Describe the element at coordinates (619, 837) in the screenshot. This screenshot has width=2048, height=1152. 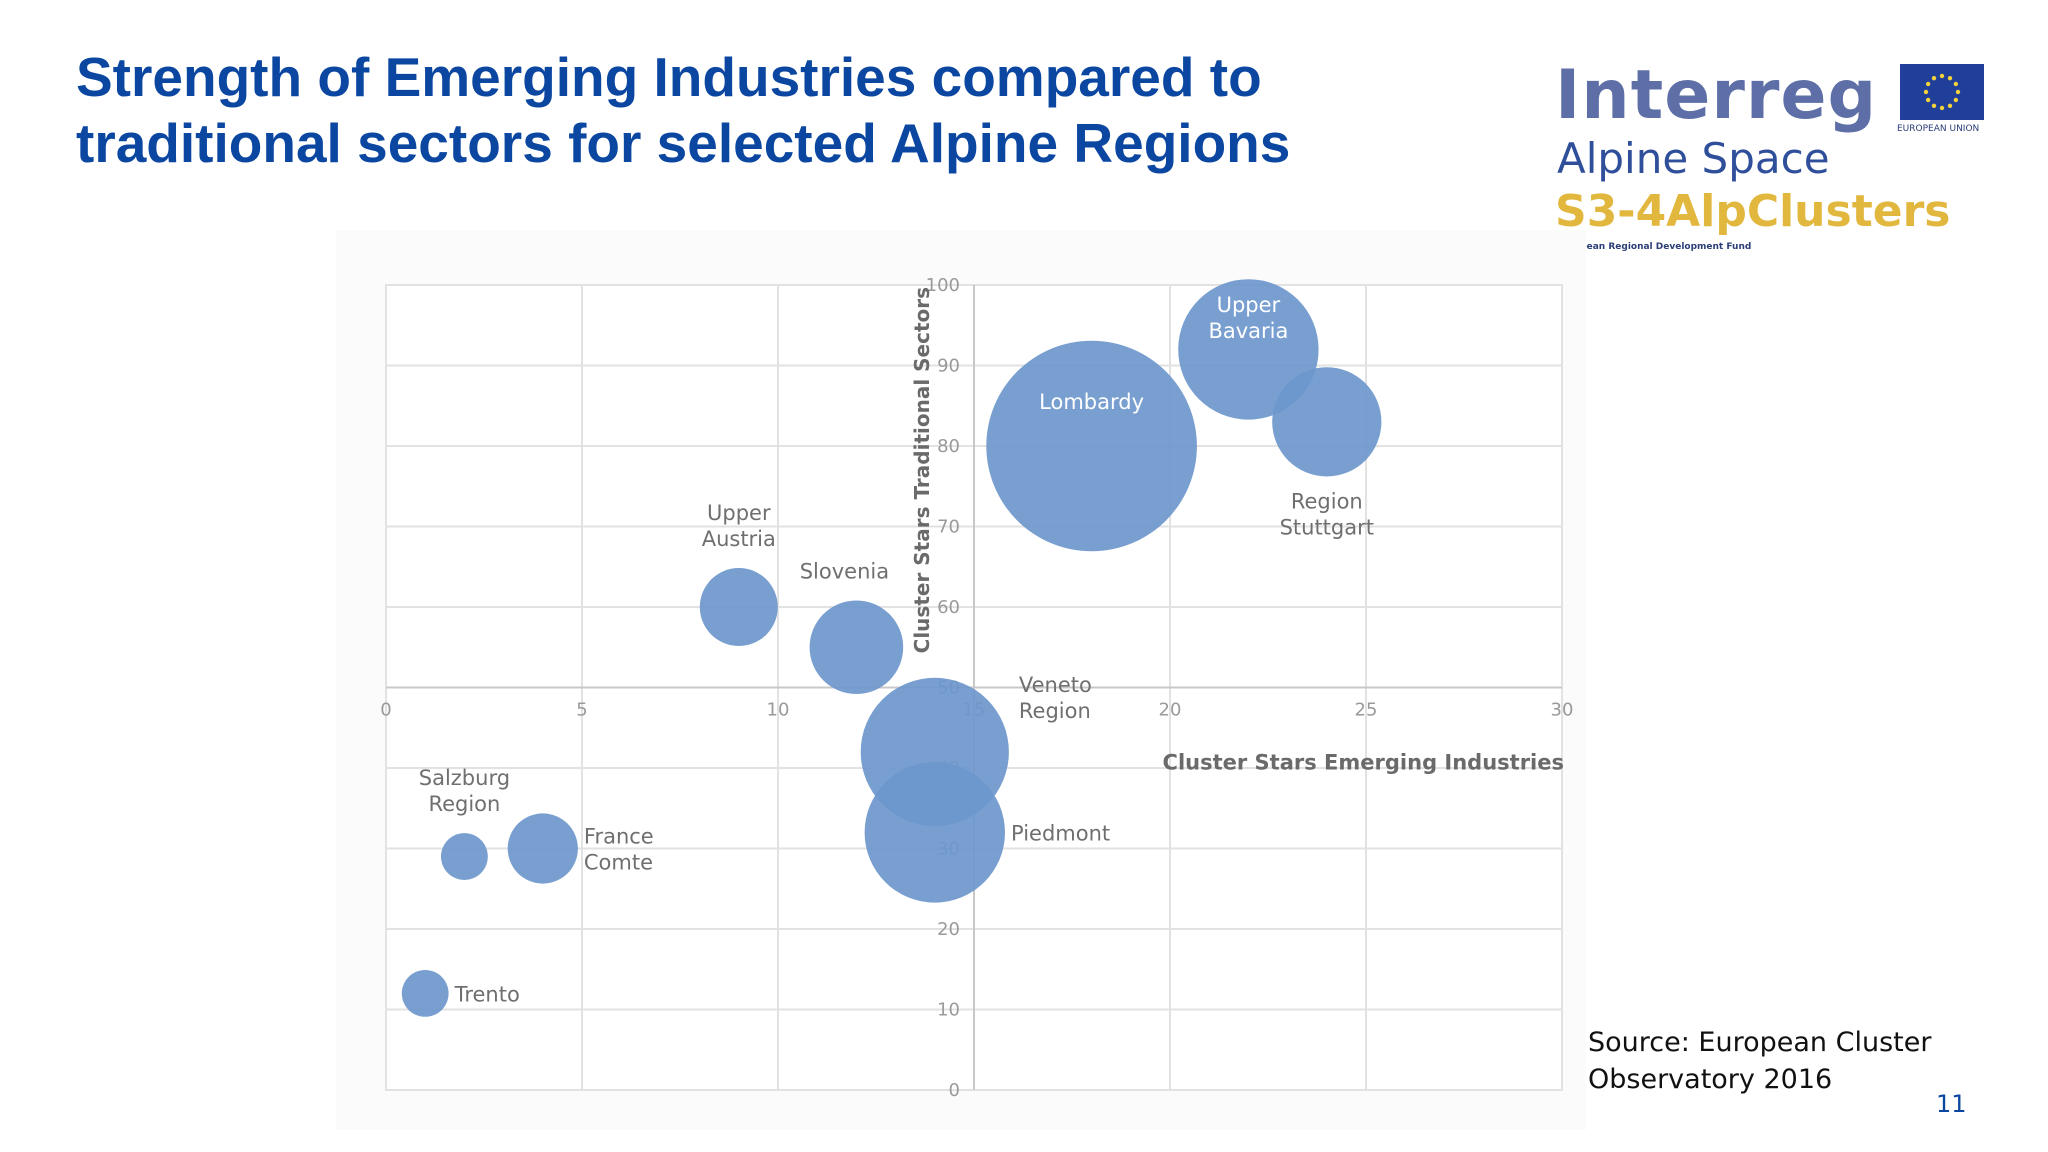
I see `bubble-label: France` at that location.